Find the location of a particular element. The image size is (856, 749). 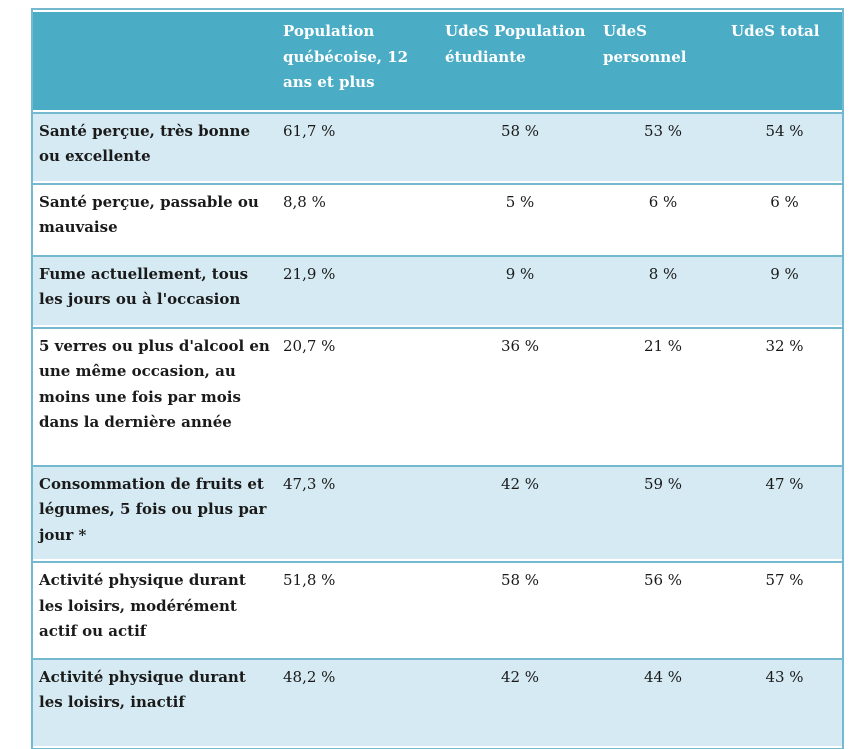

corner-header-cell is located at coordinates (156, 61).